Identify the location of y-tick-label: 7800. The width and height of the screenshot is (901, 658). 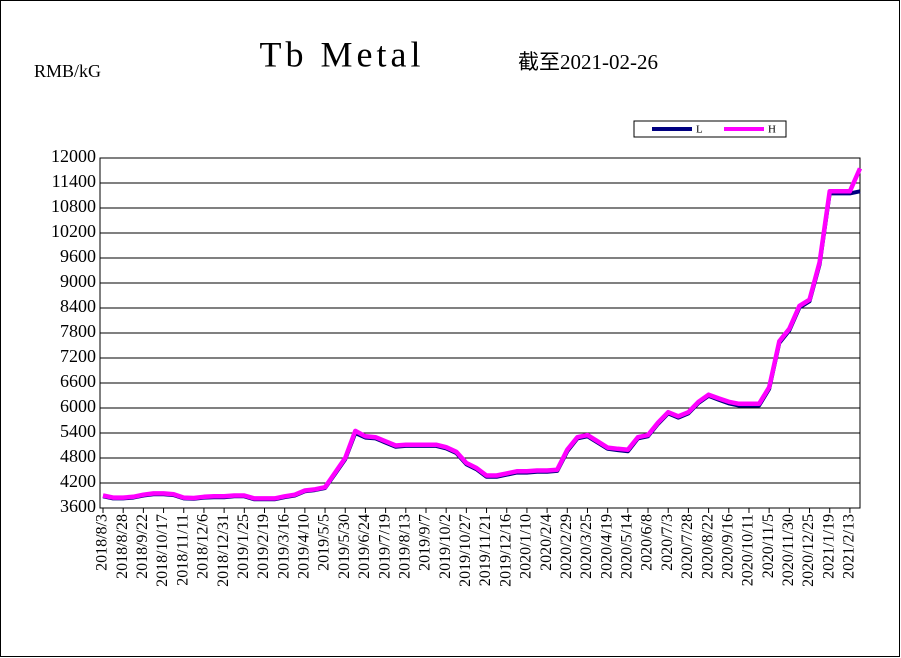
(78, 331).